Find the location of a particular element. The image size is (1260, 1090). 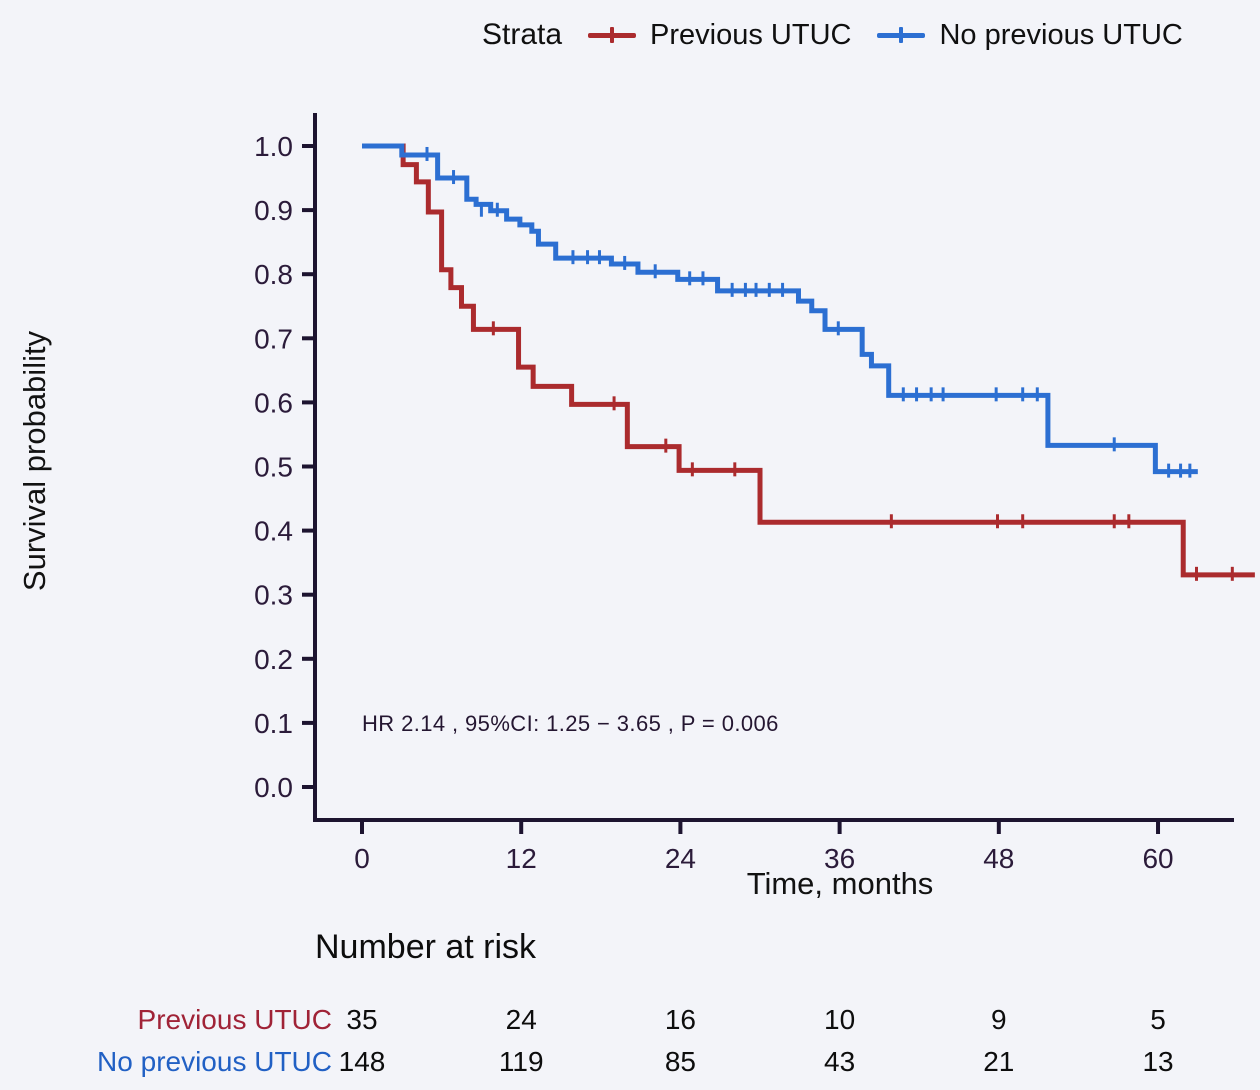

risk-value: 9 is located at coordinates (999, 1019).